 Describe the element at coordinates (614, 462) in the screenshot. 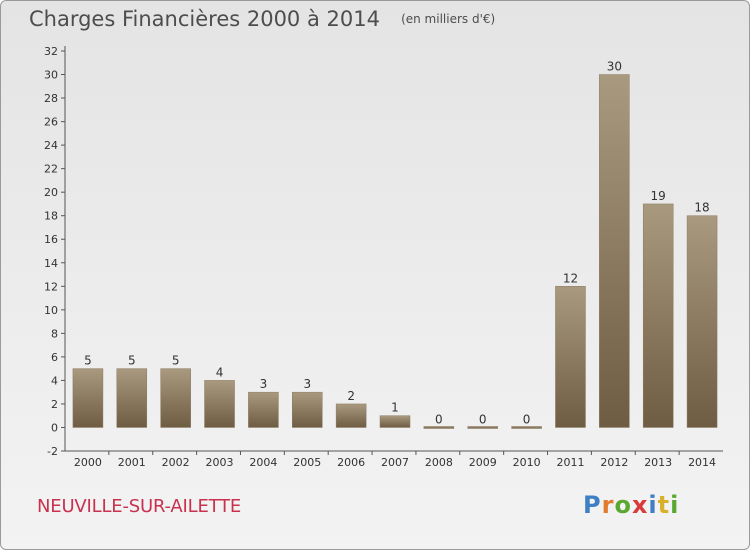

I see `x-tick-label: 2012` at that location.